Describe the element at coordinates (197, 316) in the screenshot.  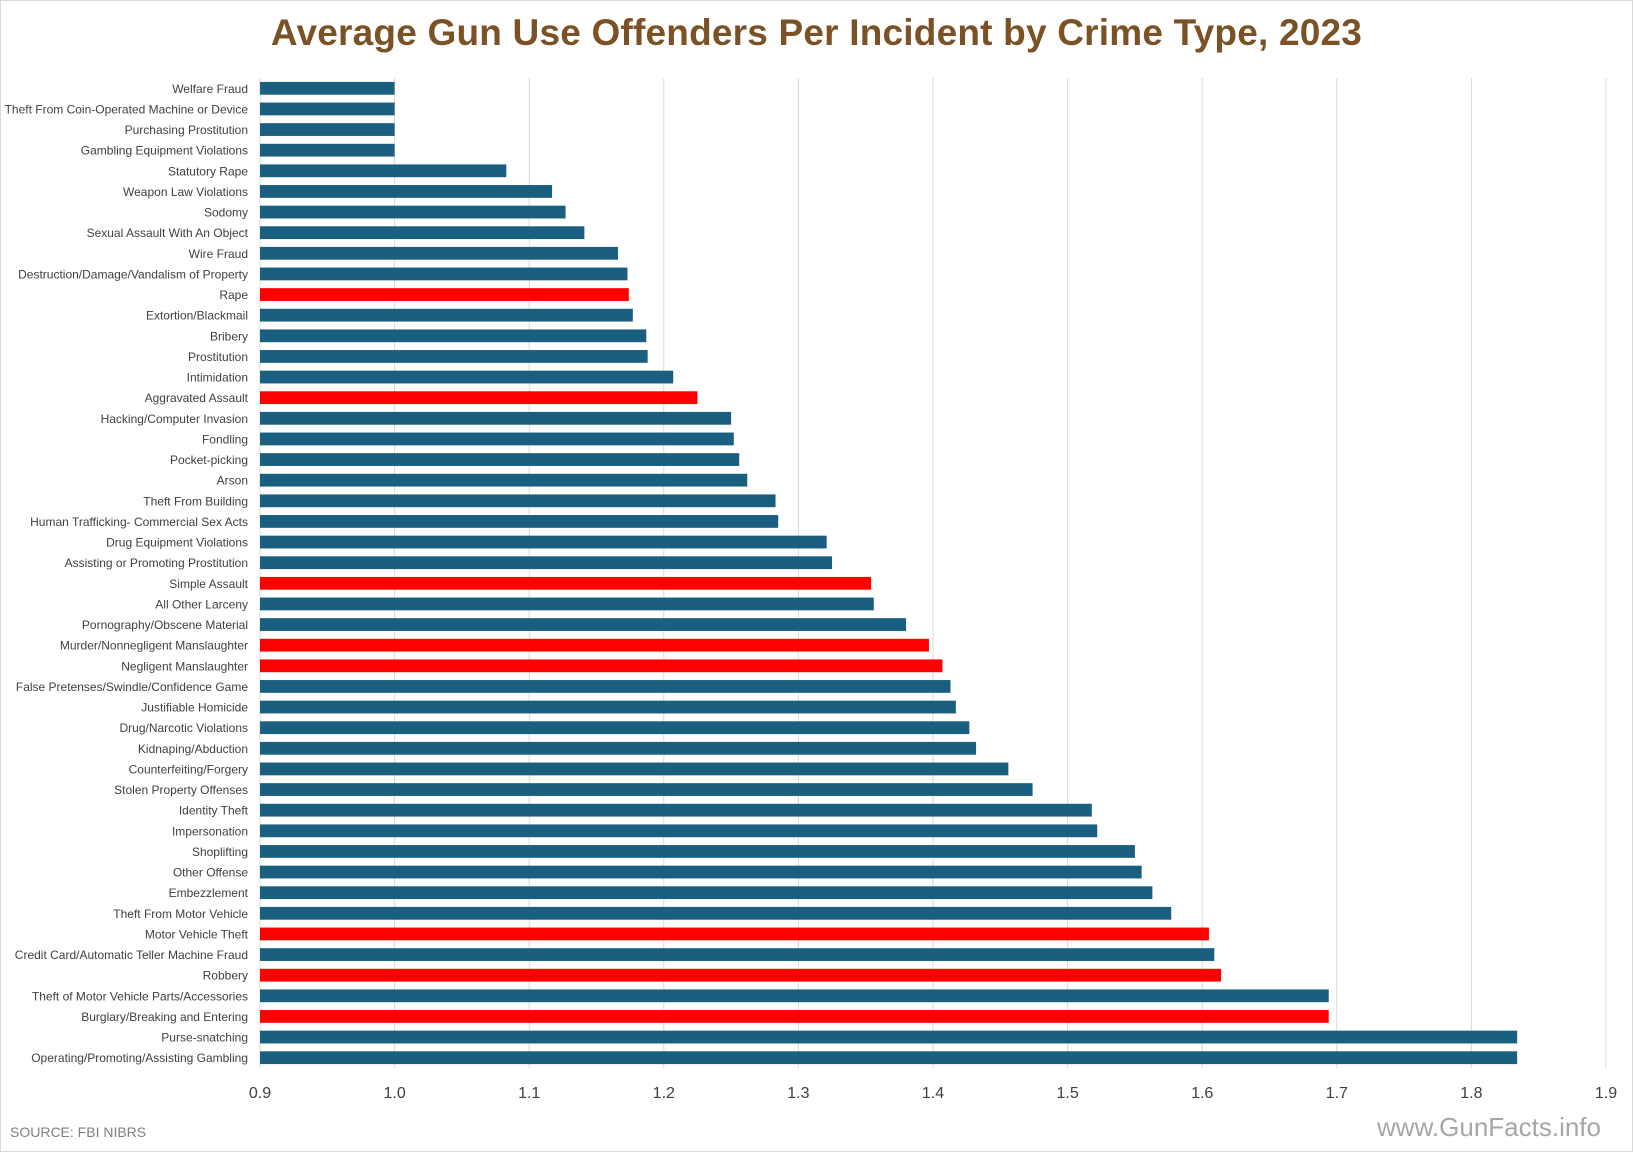
I see `y-category-label: Extortion/Blackmail` at that location.